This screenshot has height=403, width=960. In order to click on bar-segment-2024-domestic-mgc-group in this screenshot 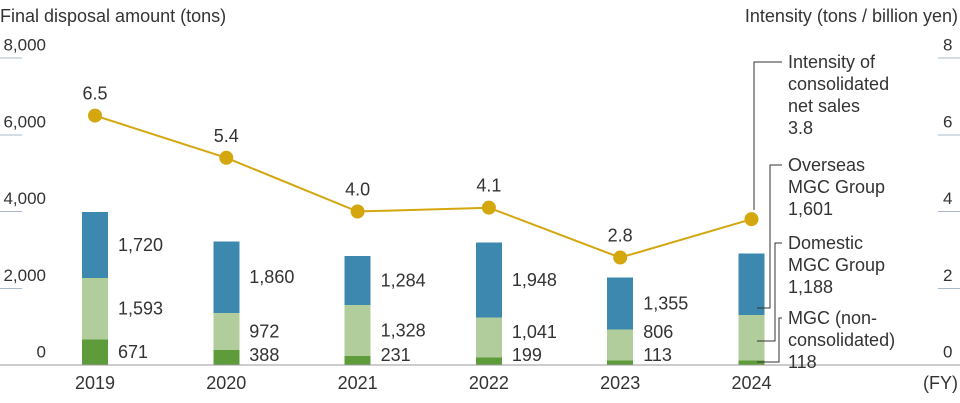, I will do `click(751, 337)`.